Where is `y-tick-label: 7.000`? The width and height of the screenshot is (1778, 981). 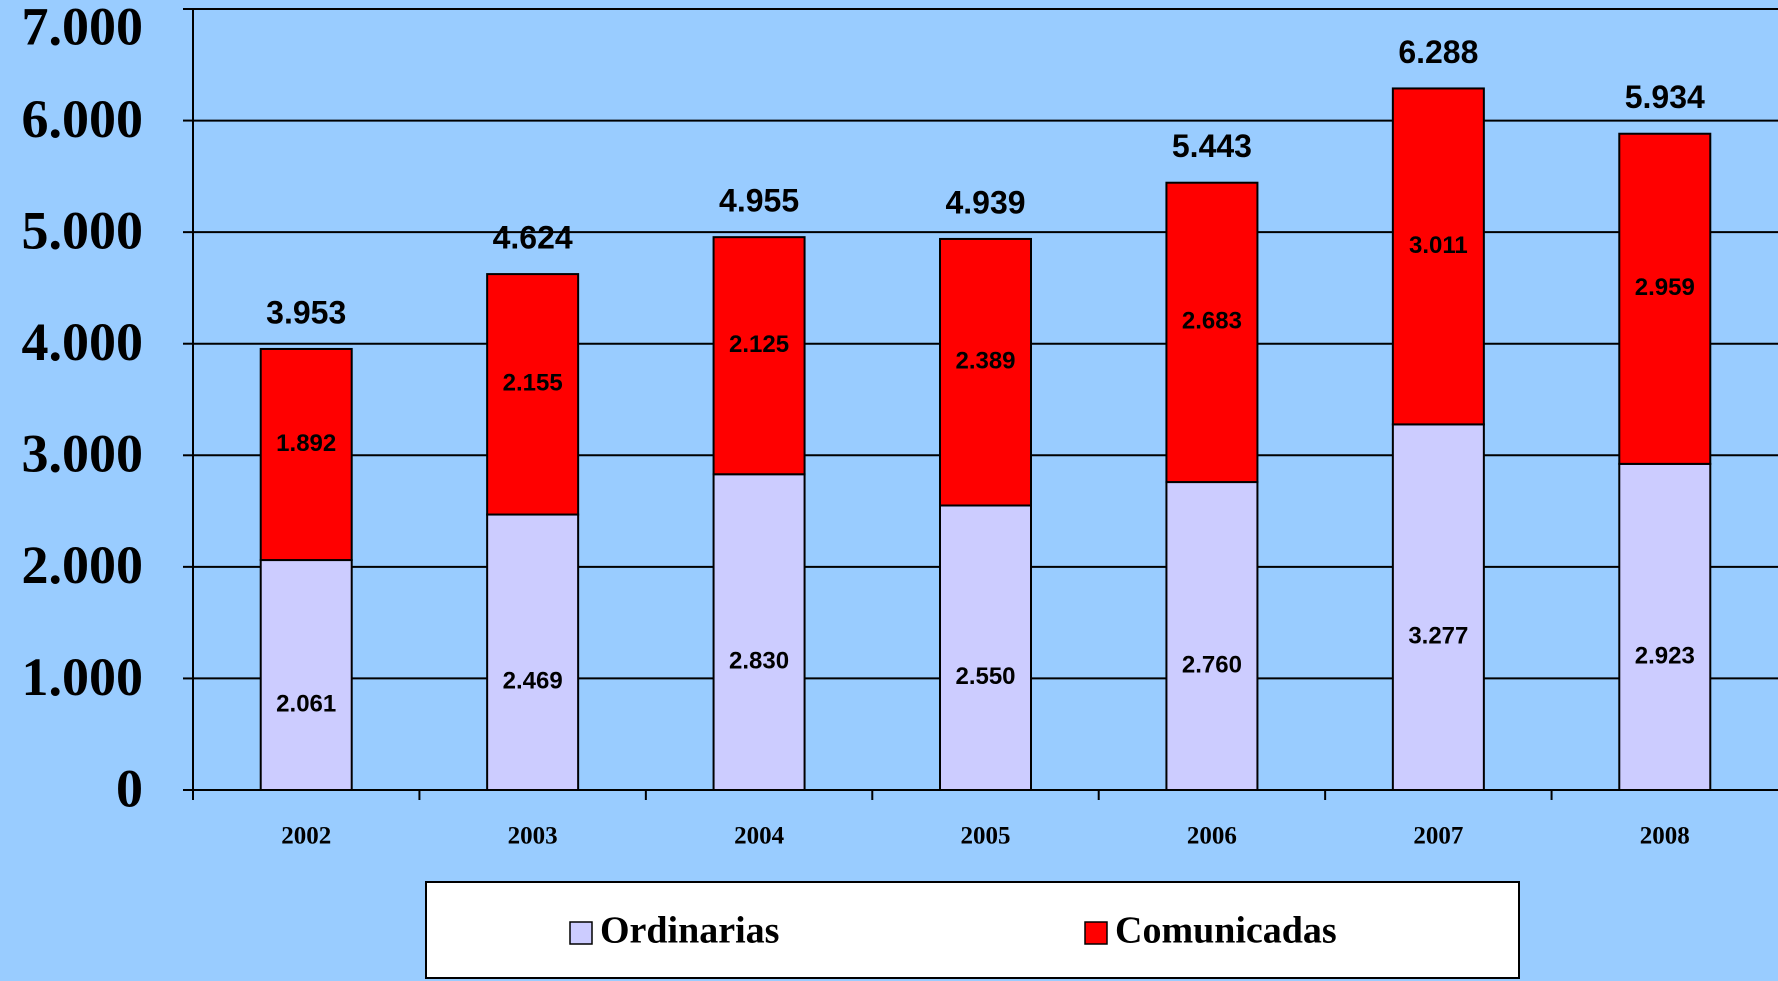 y-tick-label: 7.000 is located at coordinates (83, 28).